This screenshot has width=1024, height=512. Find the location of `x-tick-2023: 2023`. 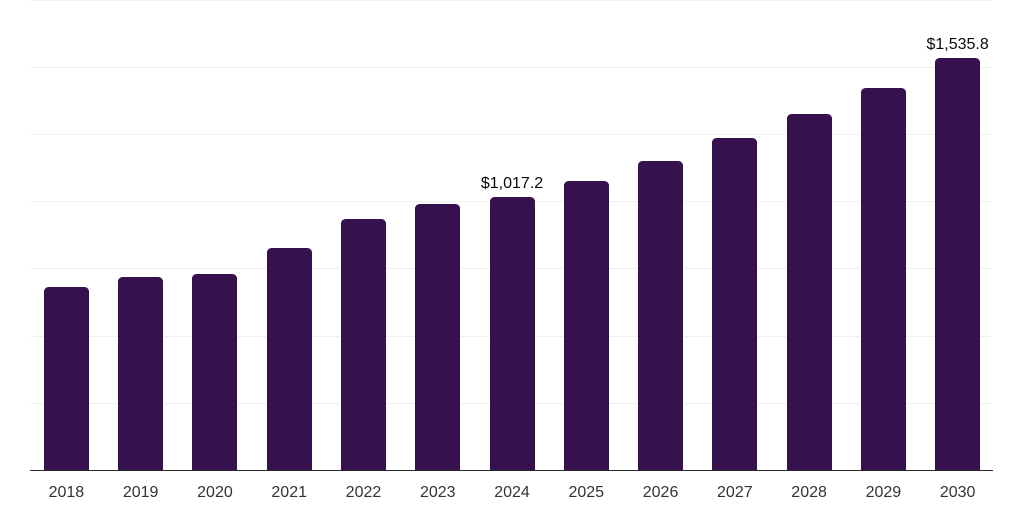

x-tick-2023: 2023 is located at coordinates (437, 492).